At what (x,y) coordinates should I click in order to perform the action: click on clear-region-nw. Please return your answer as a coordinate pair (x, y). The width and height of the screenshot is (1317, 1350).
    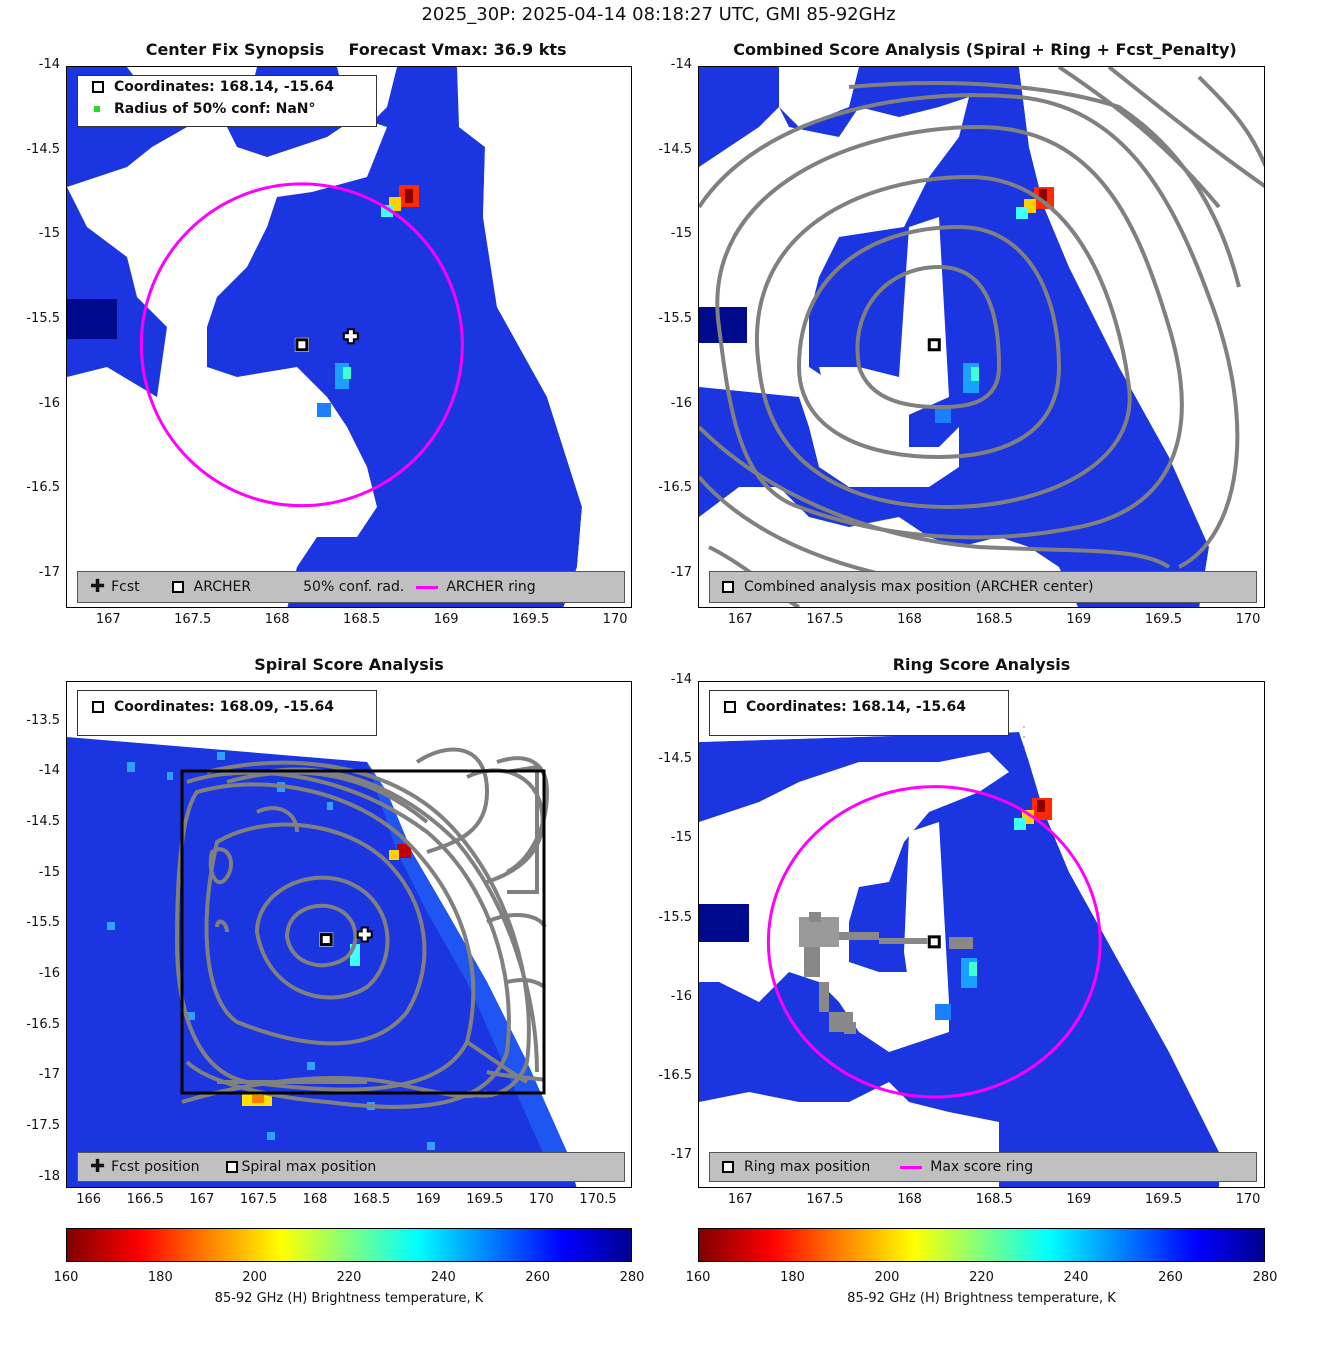
    Looking at the image, I should click on (819, 97).